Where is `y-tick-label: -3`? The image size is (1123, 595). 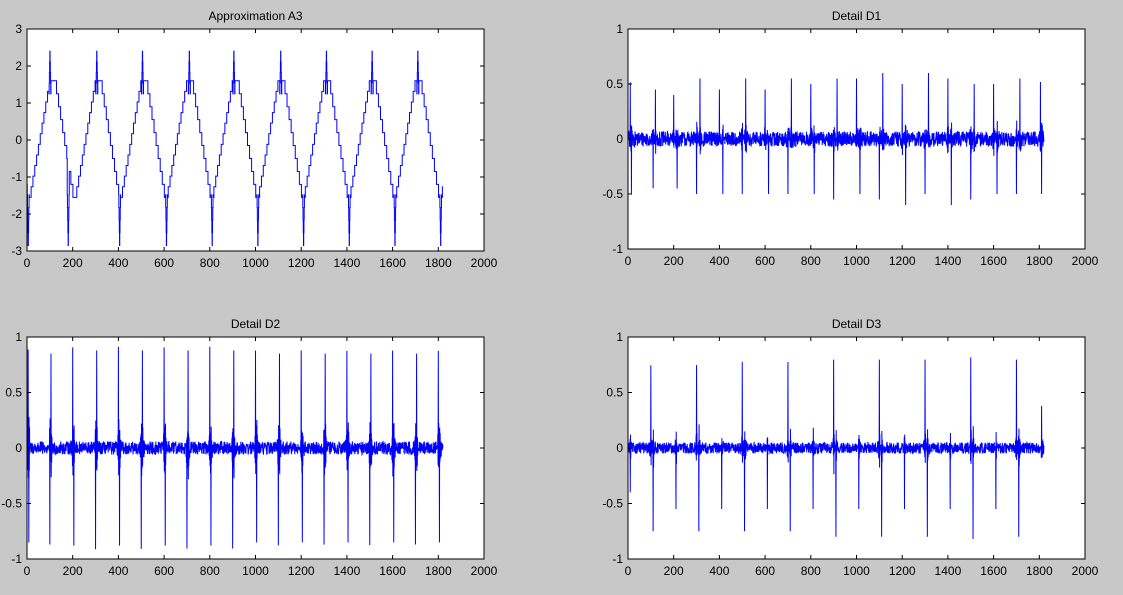
y-tick-label: -3 is located at coordinates (16, 251).